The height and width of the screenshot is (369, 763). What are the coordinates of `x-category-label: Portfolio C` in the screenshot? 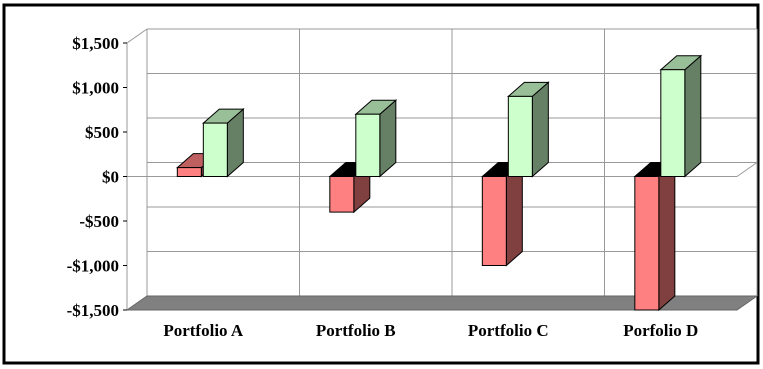 It's located at (508, 330).